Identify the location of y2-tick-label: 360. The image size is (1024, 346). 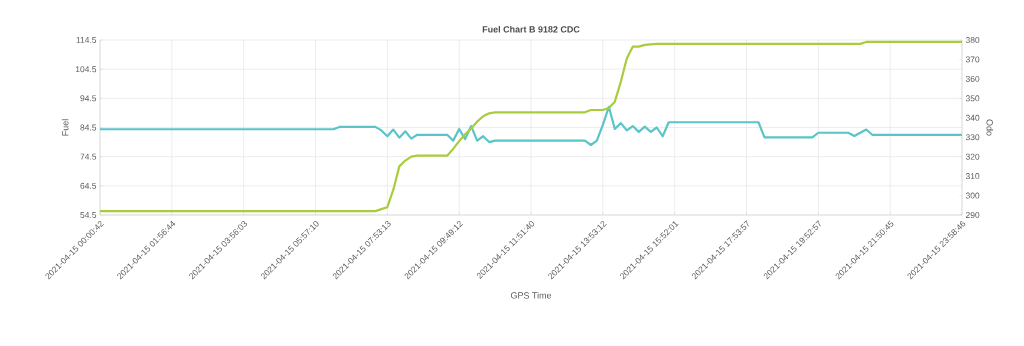
(972, 78).